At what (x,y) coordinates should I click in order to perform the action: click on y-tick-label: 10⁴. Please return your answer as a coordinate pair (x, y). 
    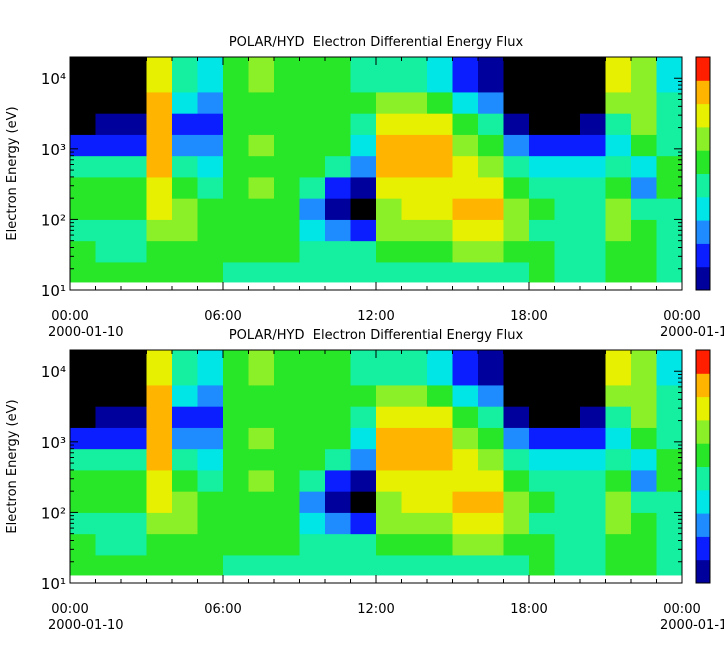
    Looking at the image, I should click on (53, 372).